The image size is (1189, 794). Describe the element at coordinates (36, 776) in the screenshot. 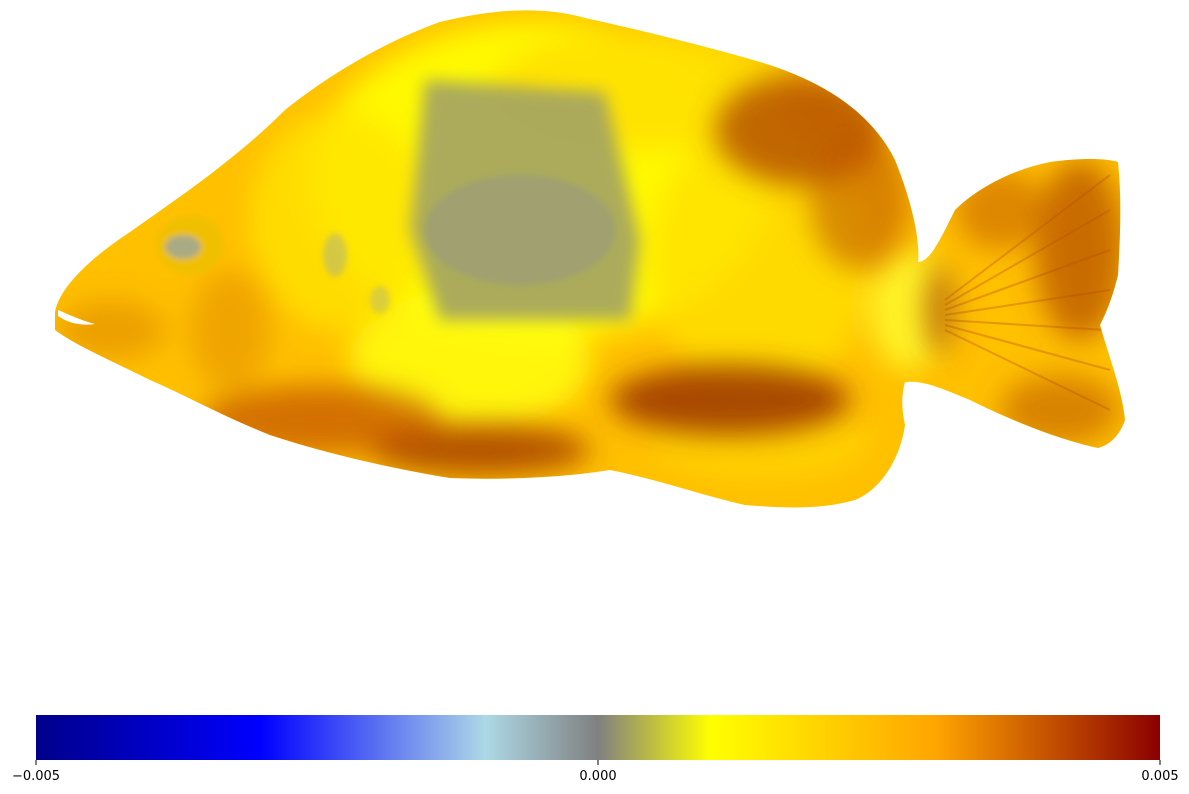

I see `colorbar-label-min: −0.005` at that location.